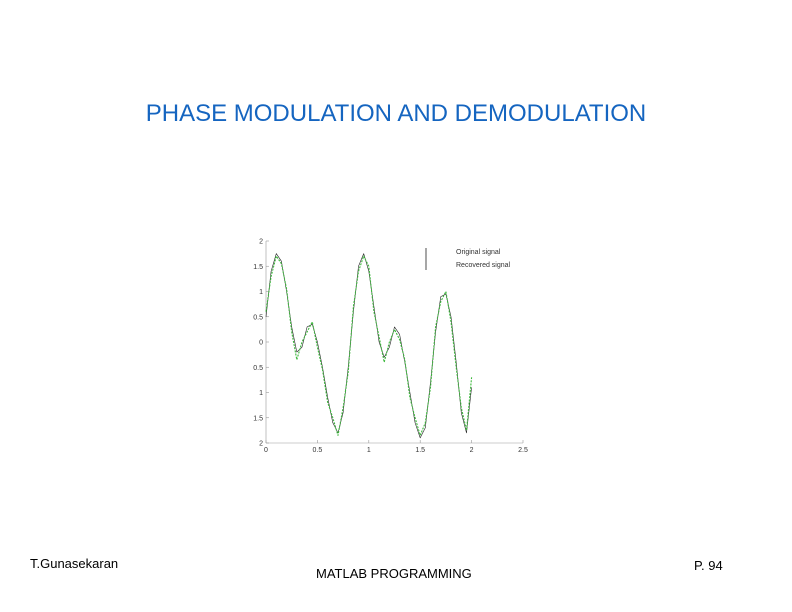 This screenshot has width=792, height=612. What do you see at coordinates (420, 450) in the screenshot?
I see `x-tick-label: 1.5` at bounding box center [420, 450].